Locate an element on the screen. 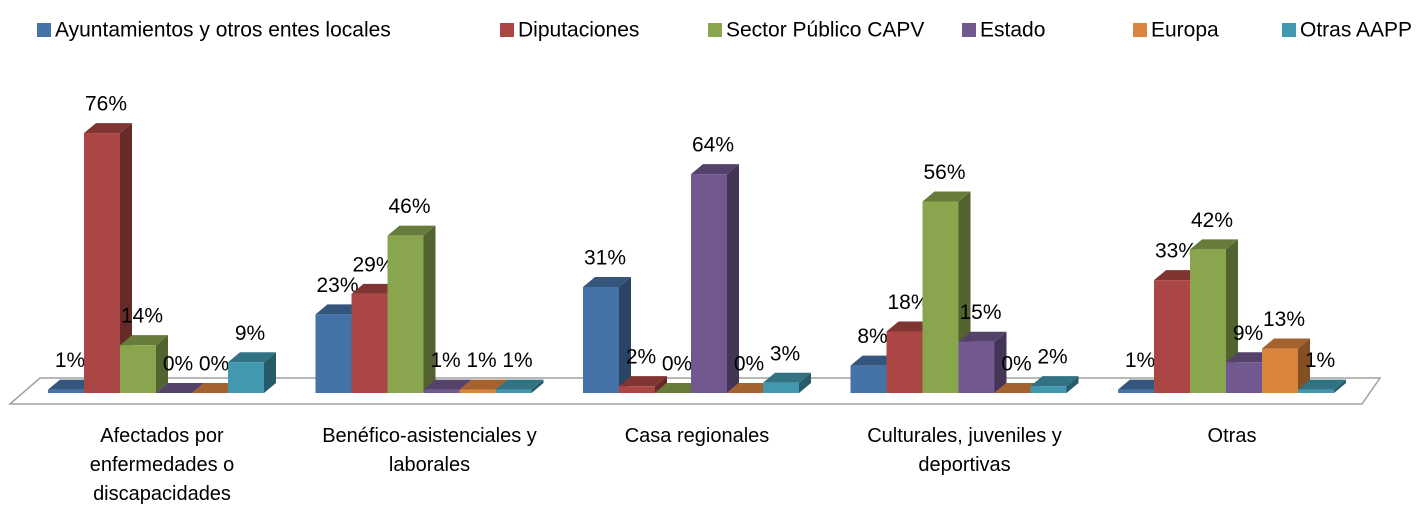  legend-label: Otras AAPP is located at coordinates (1356, 30).